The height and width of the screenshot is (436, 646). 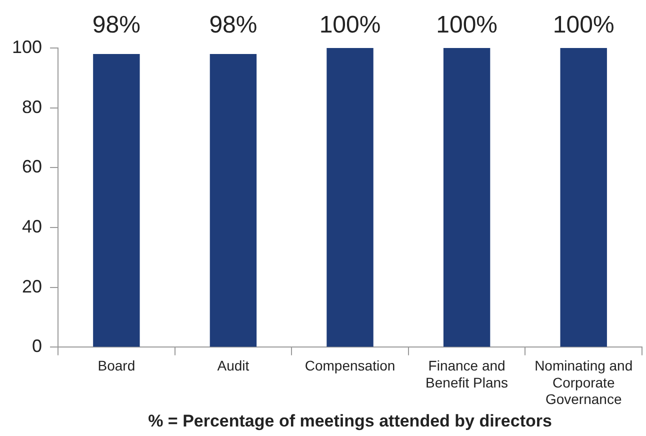 I want to click on y-tick-label: 80, so click(x=32, y=106).